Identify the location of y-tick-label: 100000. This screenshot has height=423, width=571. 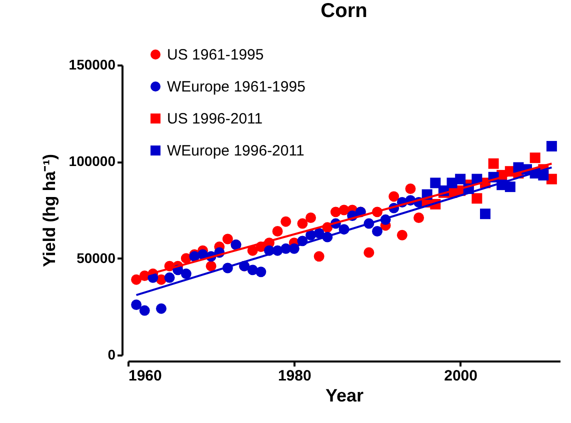
(92, 161).